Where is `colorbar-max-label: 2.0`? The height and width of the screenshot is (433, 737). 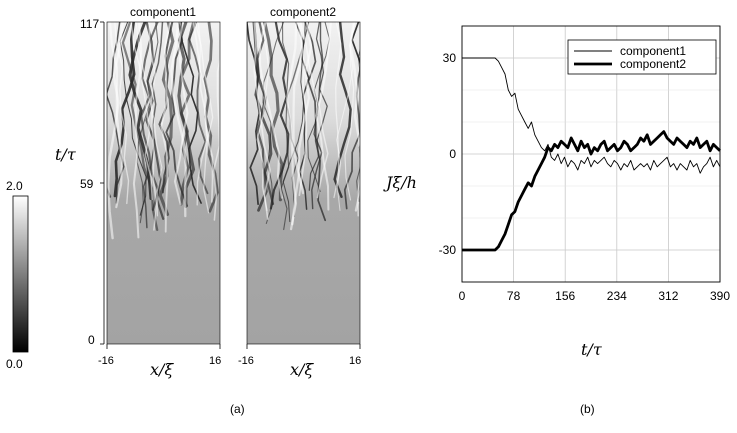 colorbar-max-label: 2.0 is located at coordinates (14, 186).